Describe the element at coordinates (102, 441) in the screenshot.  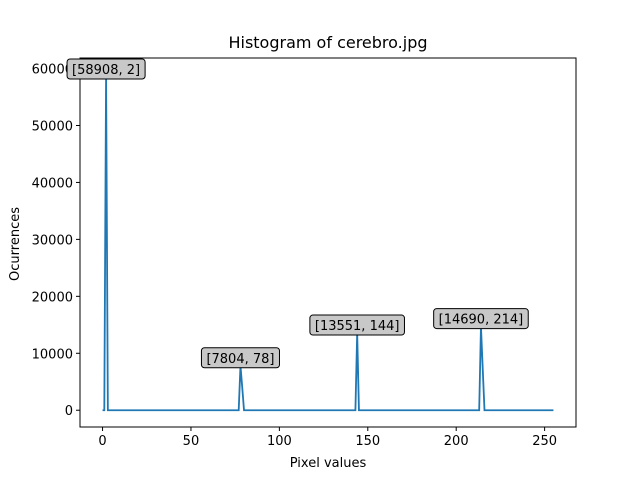
I see `x-tick-label: 0` at that location.